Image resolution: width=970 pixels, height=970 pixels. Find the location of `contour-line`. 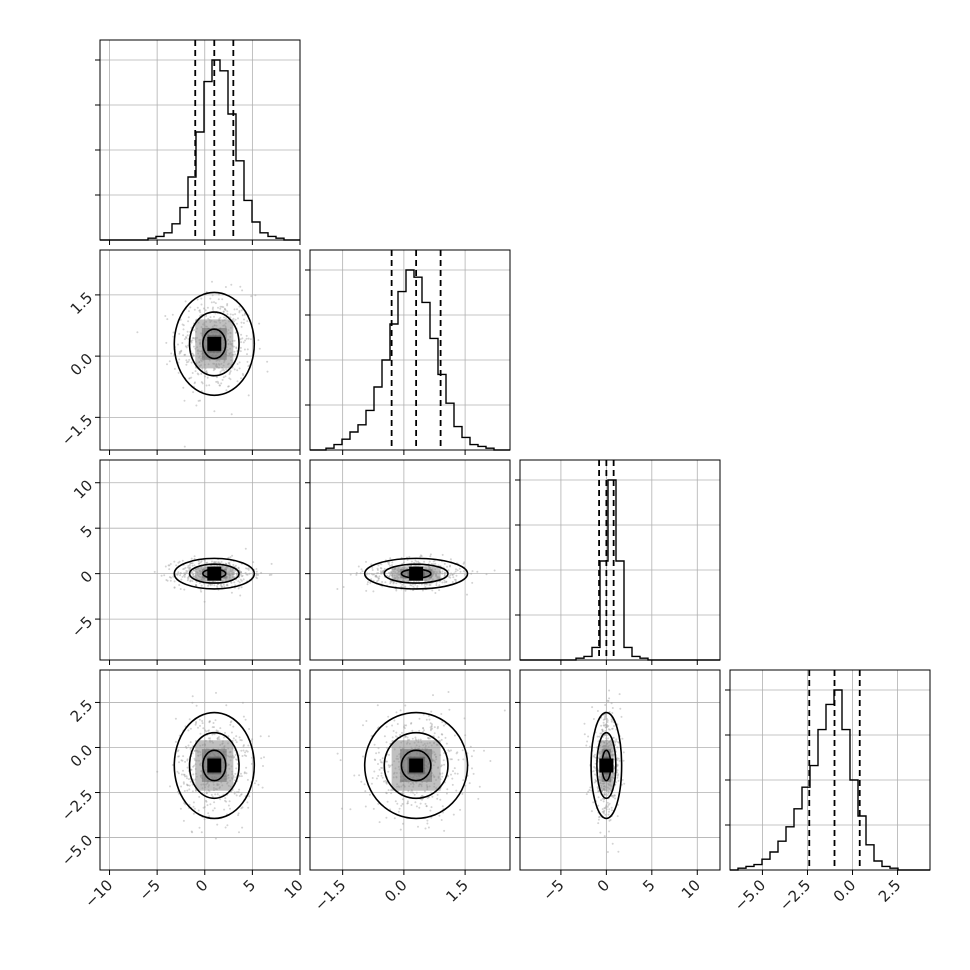

contour-line is located at coordinates (214, 573).